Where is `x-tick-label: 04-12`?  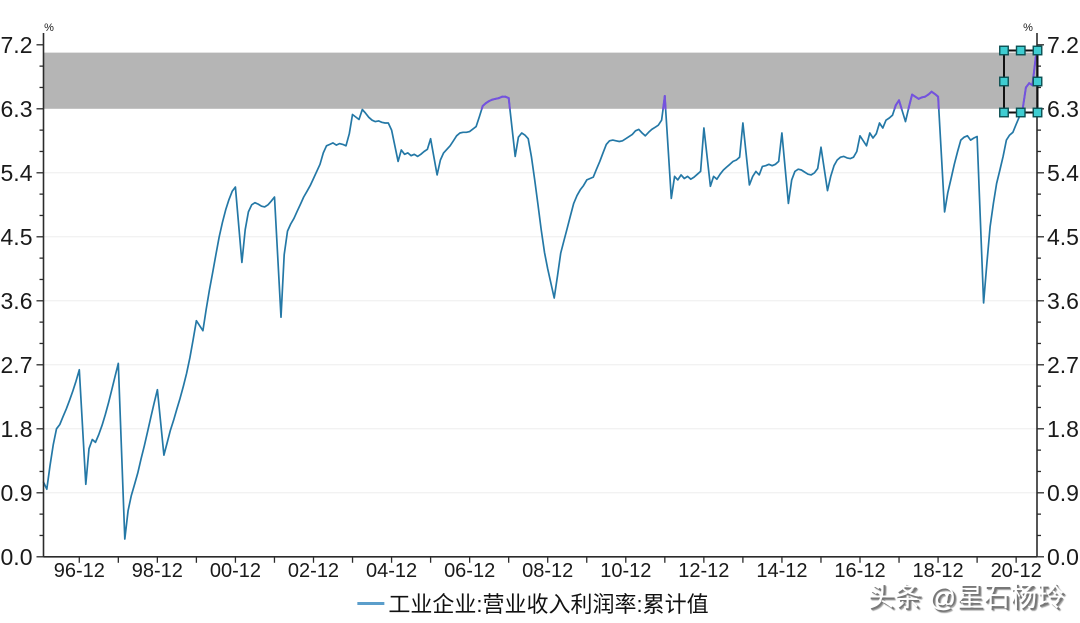
x-tick-label: 04-12 is located at coordinates (391, 571).